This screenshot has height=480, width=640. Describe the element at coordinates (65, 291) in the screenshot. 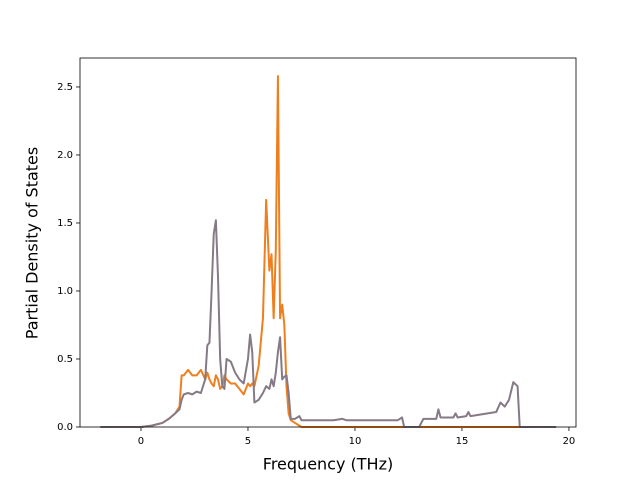

I see `y-tick-label: 1.0` at that location.